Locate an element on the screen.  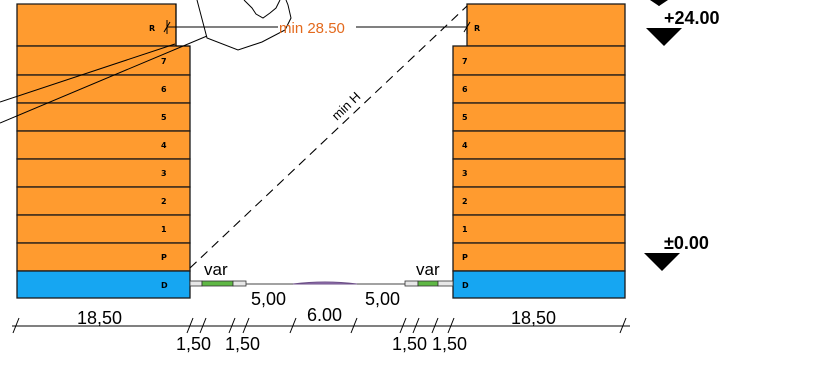
skyline-outline-inner is located at coordinates (262, 9).